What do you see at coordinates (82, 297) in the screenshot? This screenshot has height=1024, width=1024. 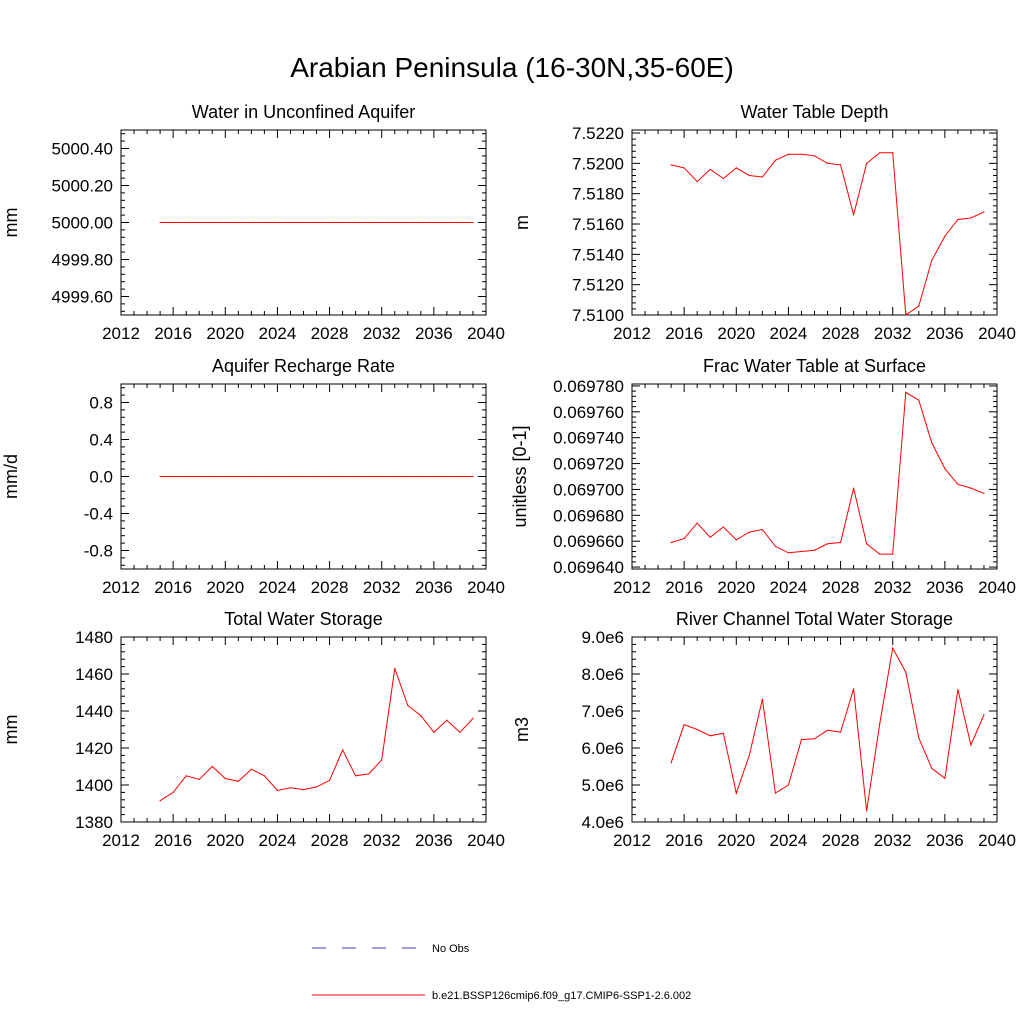 I see `y-tick-label: 4999.60` at bounding box center [82, 297].